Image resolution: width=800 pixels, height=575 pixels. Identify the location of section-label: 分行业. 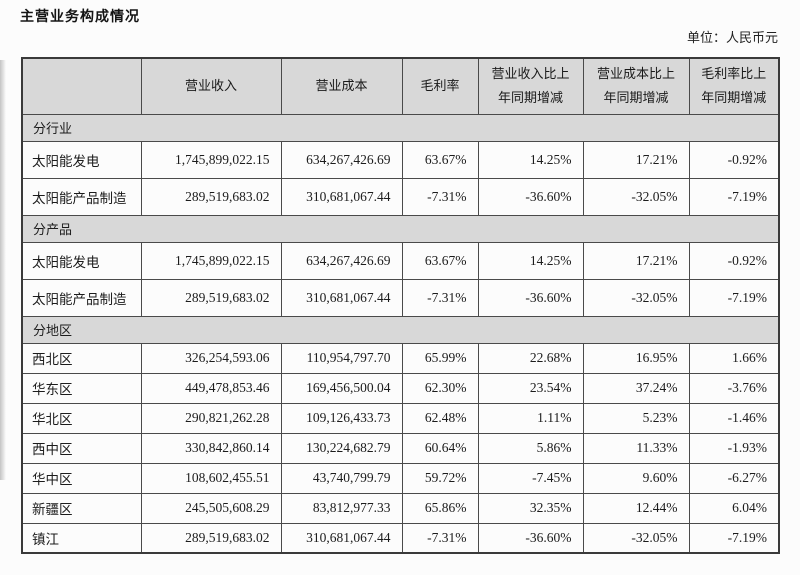
(400, 127).